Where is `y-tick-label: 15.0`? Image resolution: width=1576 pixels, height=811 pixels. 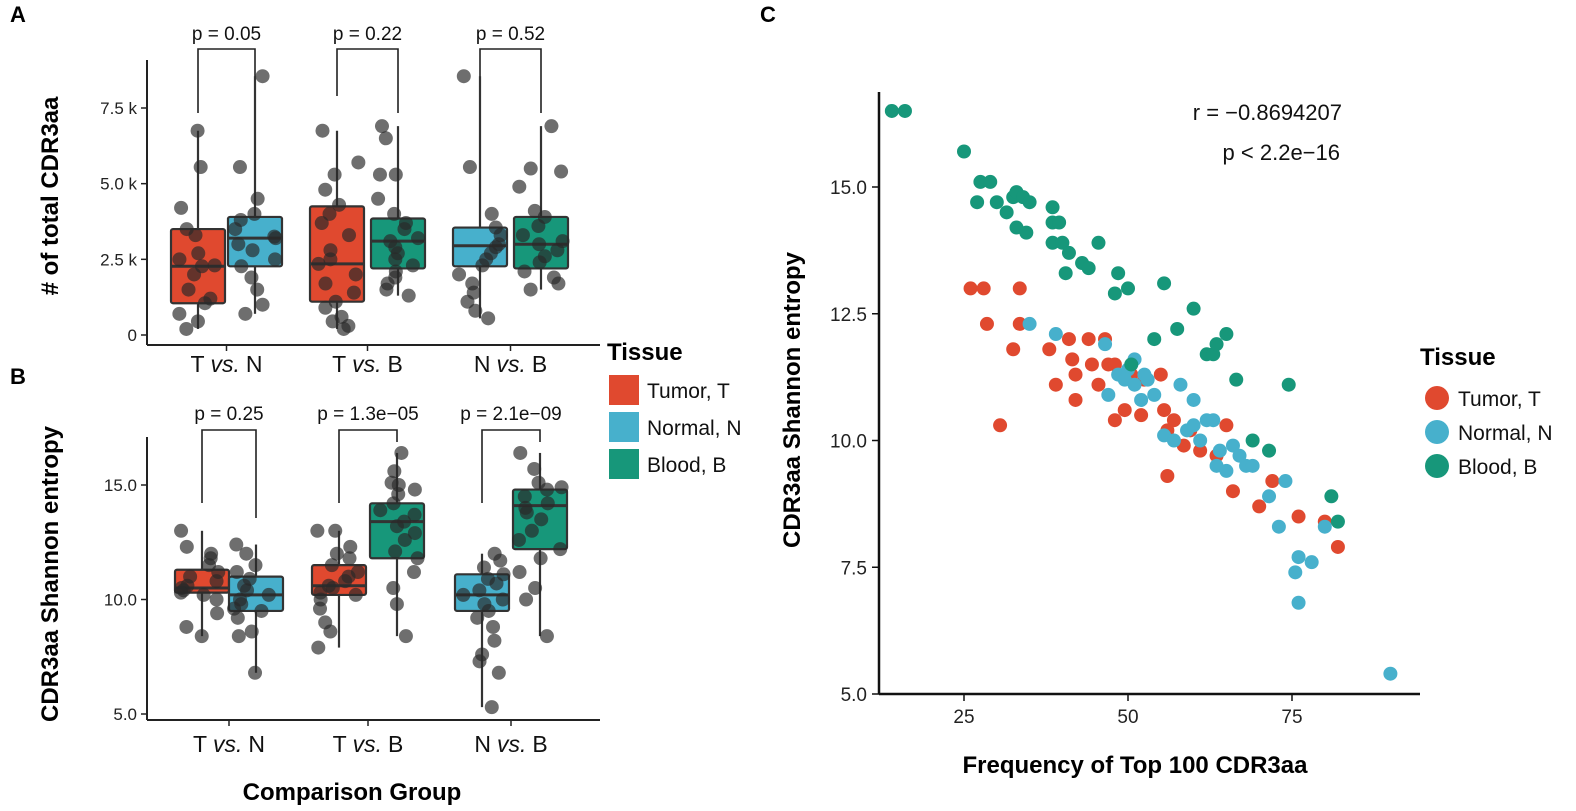 y-tick-label: 15.0 is located at coordinates (120, 485).